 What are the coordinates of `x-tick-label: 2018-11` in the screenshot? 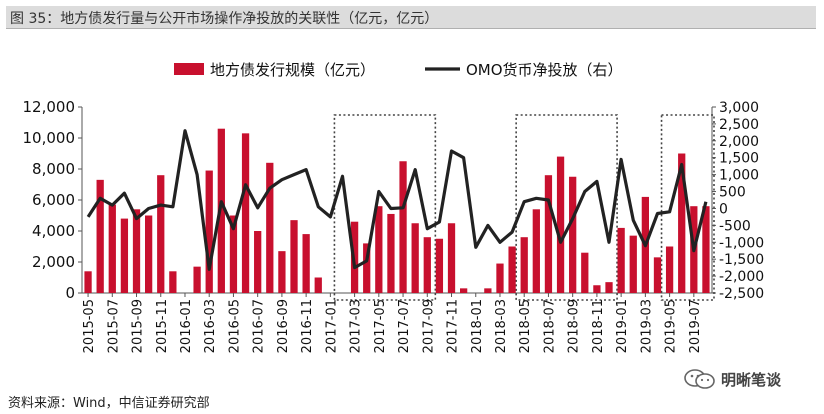 It's located at (598, 326).